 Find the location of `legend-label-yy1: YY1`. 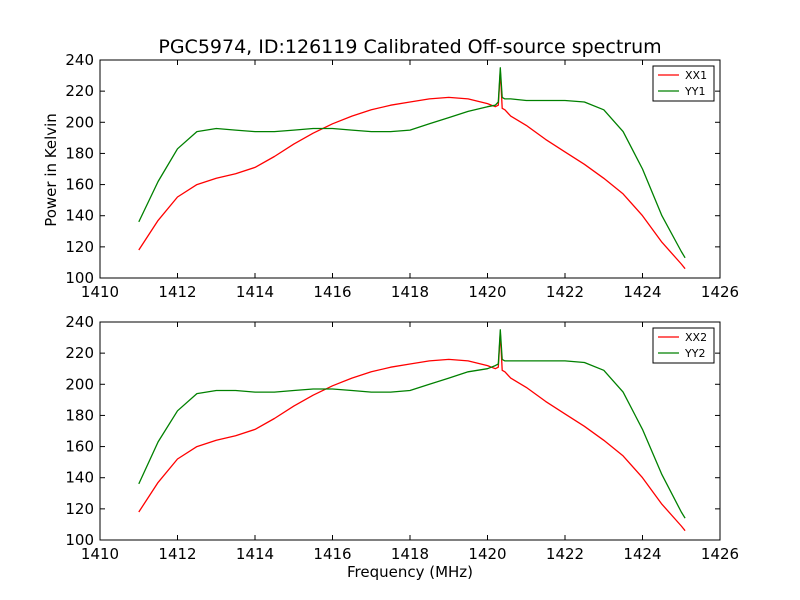

legend-label-yy1: YY1 is located at coordinates (694, 91).